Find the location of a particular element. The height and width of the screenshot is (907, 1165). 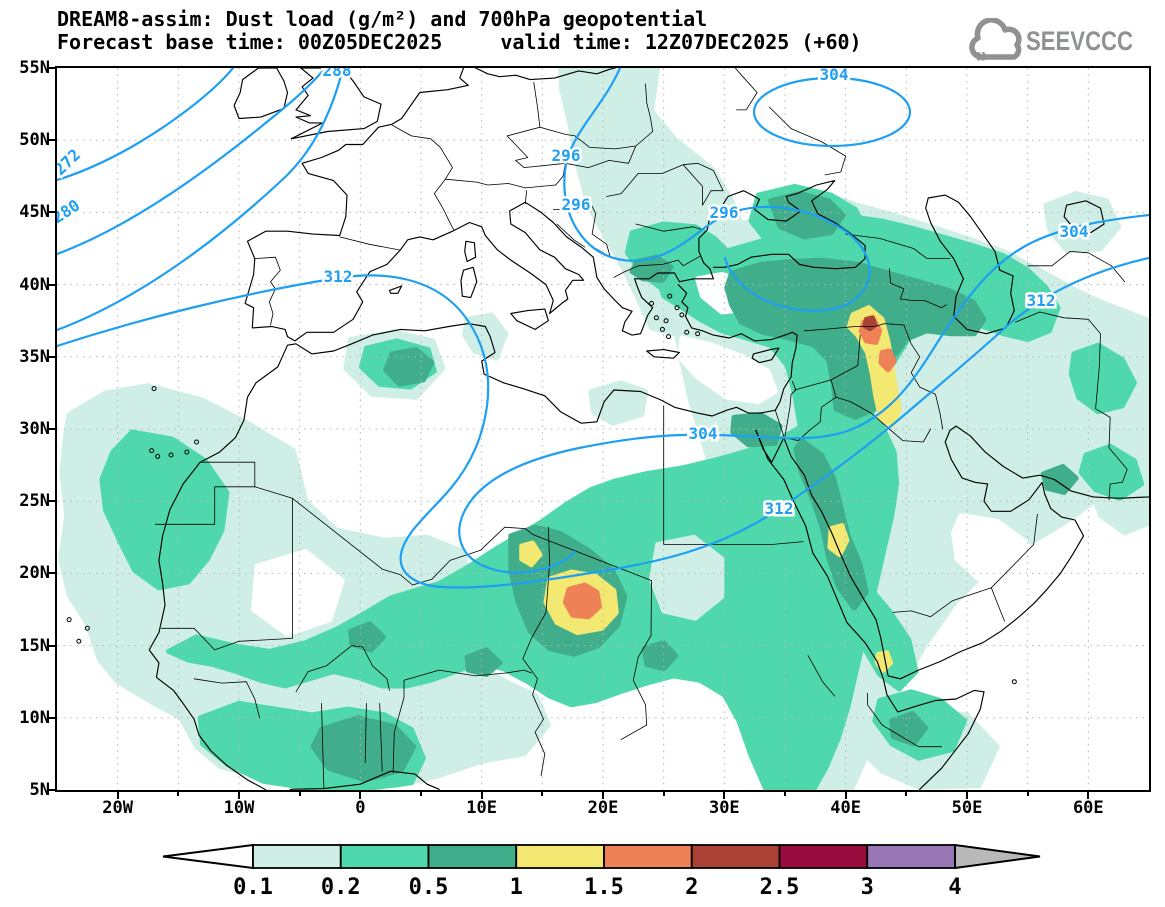

colorbar-tick-label: 1.5 is located at coordinates (604, 887).